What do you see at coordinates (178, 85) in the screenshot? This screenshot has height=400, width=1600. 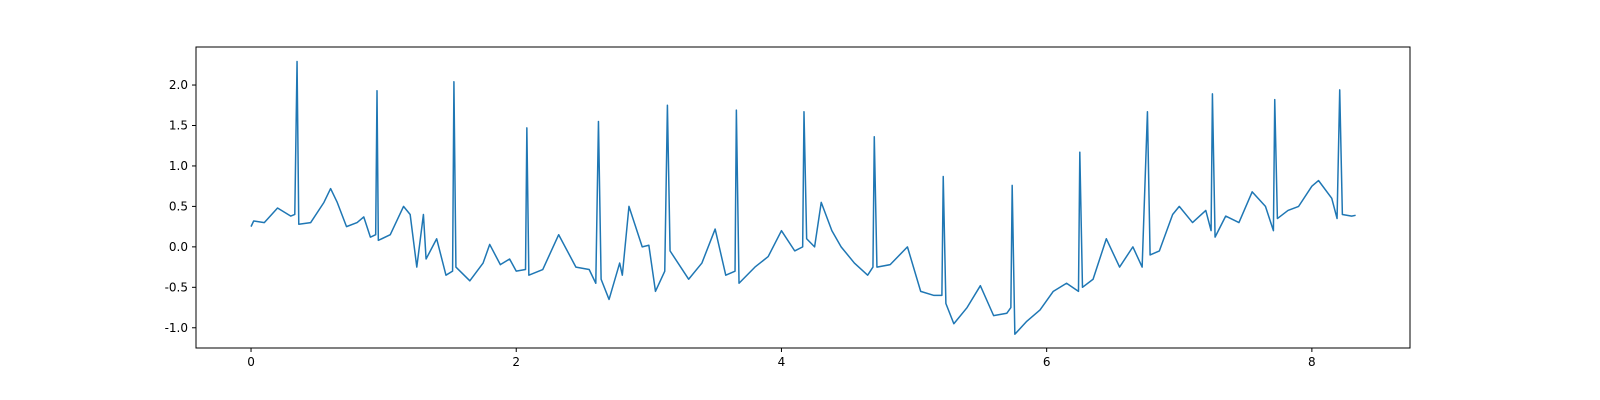 I see `y-tick-label: 2.0` at bounding box center [178, 85].